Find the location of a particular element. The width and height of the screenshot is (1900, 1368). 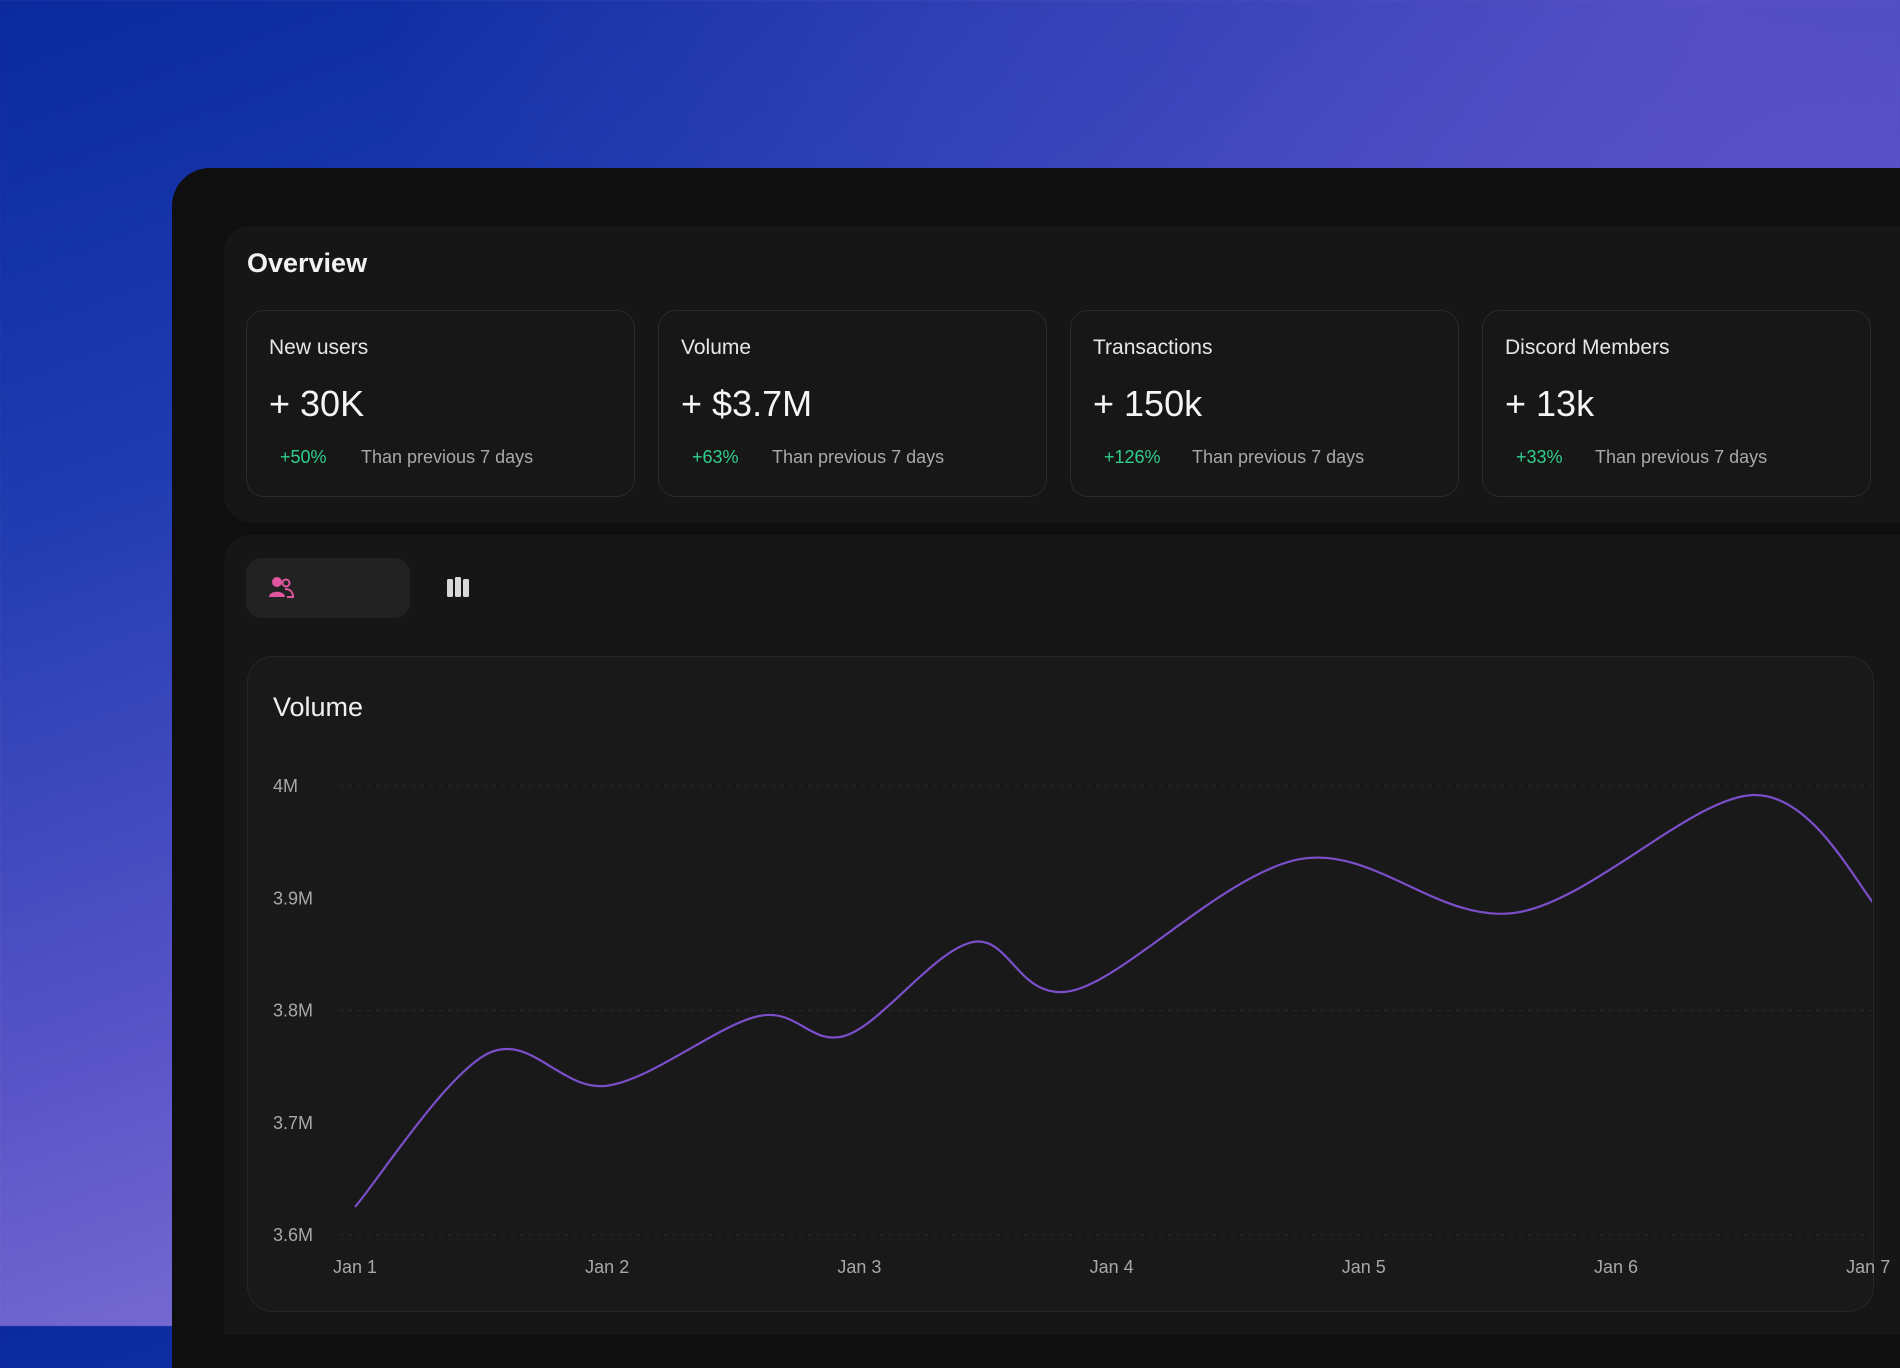

bar-columns-icon is located at coordinates (458, 587).